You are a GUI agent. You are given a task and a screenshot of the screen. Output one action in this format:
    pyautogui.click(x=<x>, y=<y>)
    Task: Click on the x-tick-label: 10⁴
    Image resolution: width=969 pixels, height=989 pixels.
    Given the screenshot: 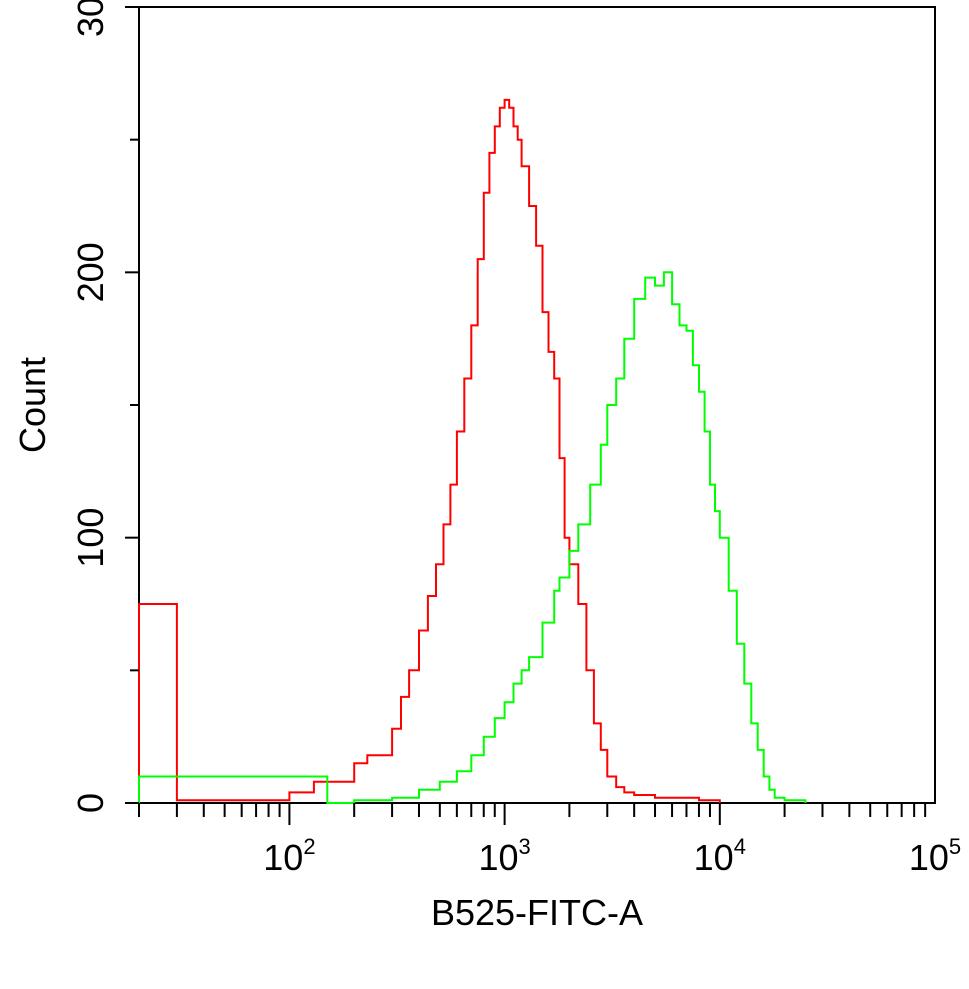 What is the action you would take?
    pyautogui.click(x=720, y=856)
    